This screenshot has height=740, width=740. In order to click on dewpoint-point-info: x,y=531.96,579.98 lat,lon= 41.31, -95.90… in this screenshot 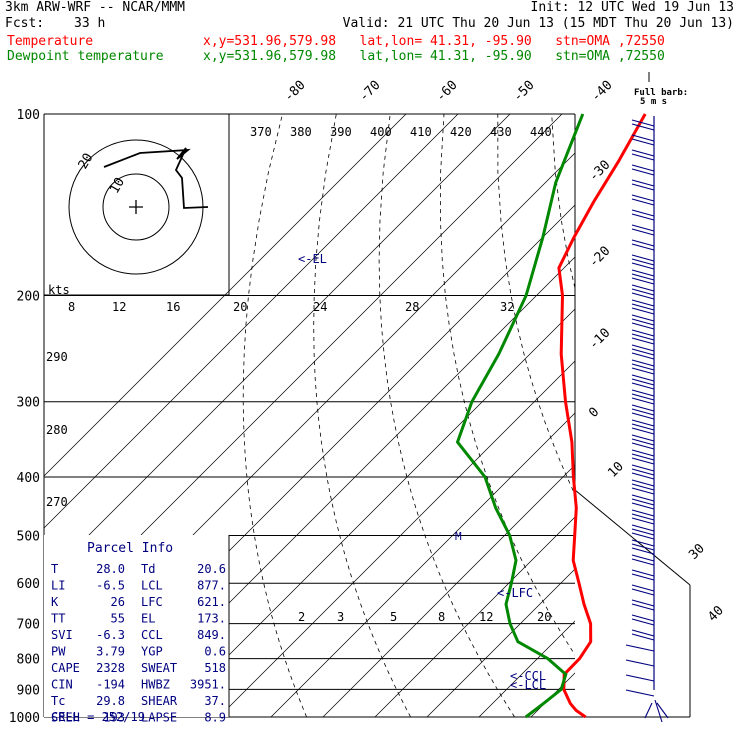, I will do `click(434, 56)`.